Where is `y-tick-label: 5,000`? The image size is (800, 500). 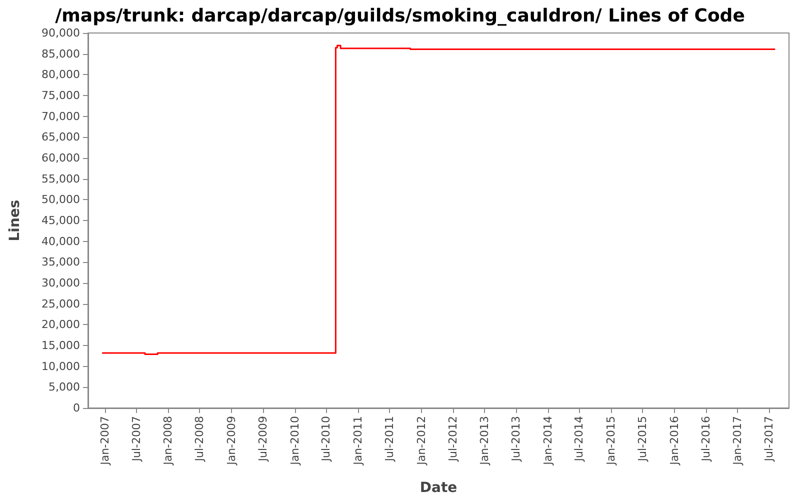 y-tick-label: 5,000 is located at coordinates (64, 387).